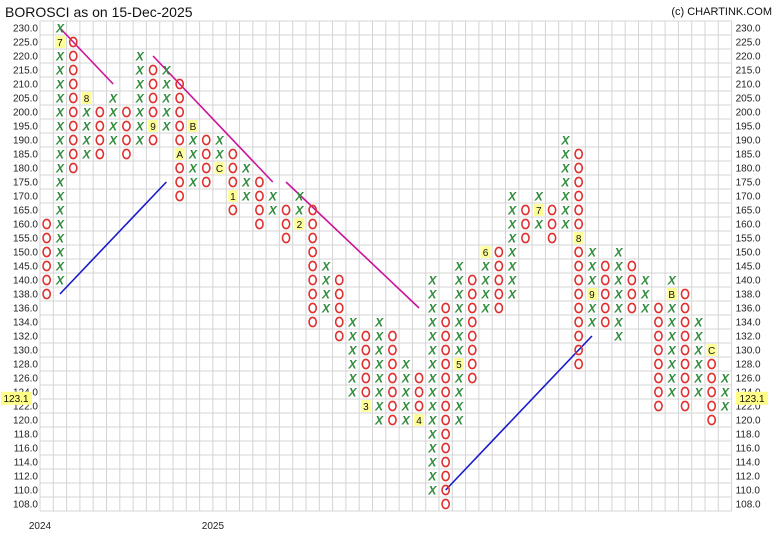 This screenshot has width=778, height=540. I want to click on x-tick-label: 2025, so click(213, 526).